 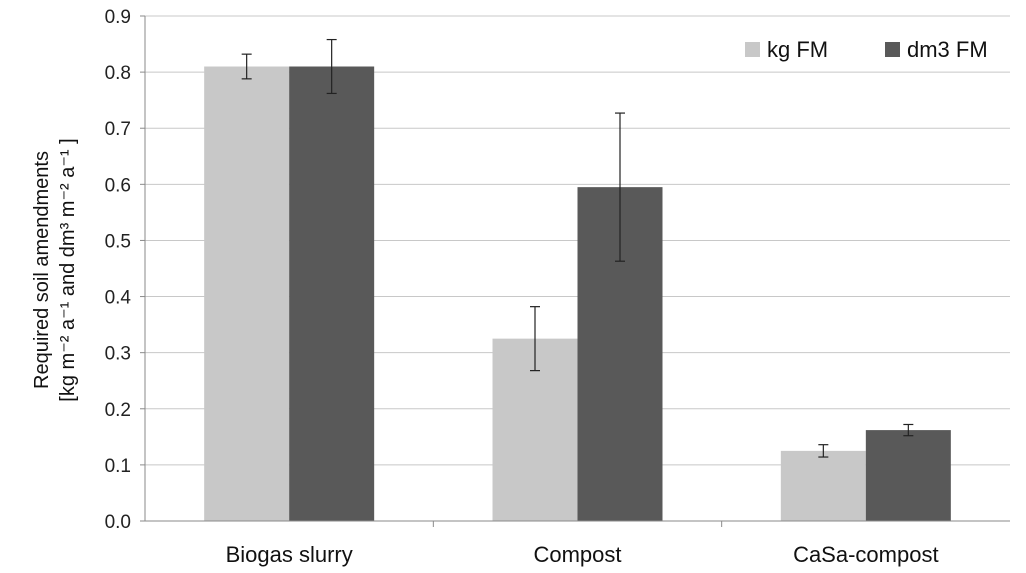 I want to click on y-tick-label: 0.3, so click(x=118, y=354).